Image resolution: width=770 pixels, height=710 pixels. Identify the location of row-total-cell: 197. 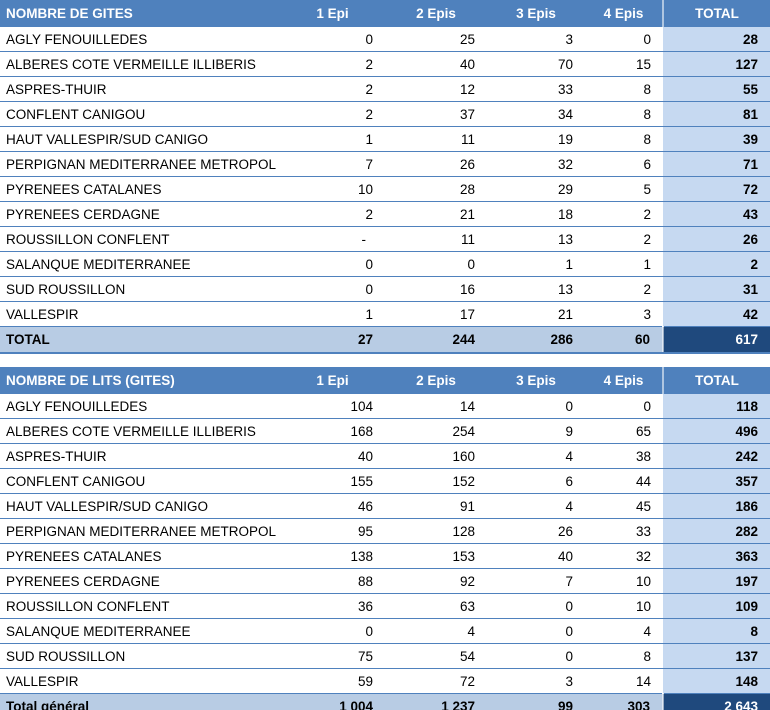
(716, 581).